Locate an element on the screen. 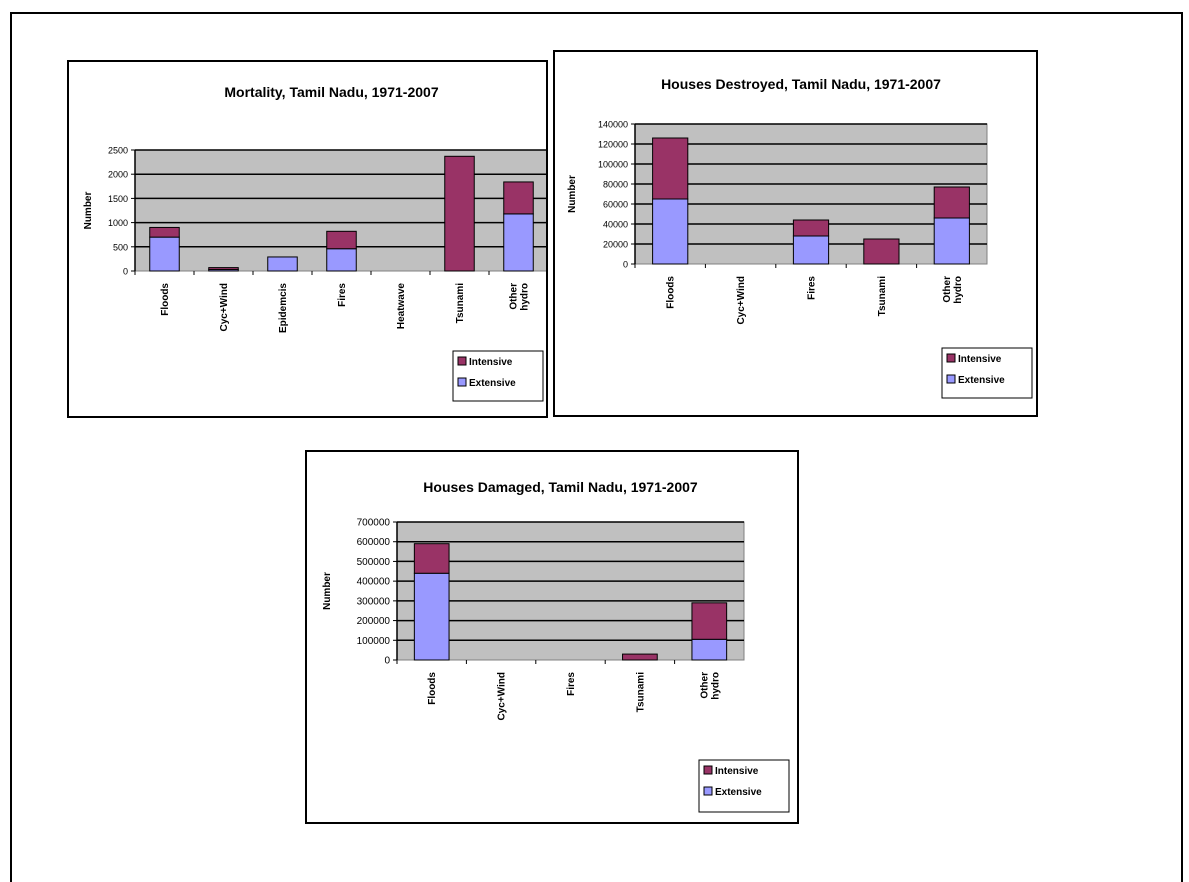 The image size is (1189, 882). y-tick-label: 1500 is located at coordinates (118, 199).